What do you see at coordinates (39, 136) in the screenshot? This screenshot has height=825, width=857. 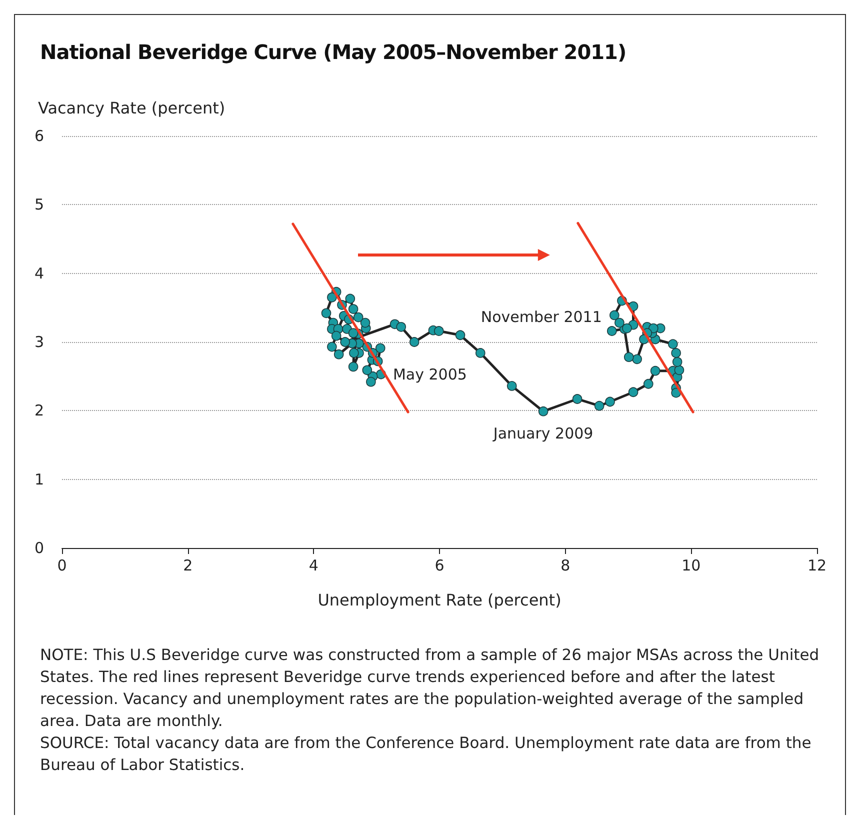 I see `y-tick-label: 6` at bounding box center [39, 136].